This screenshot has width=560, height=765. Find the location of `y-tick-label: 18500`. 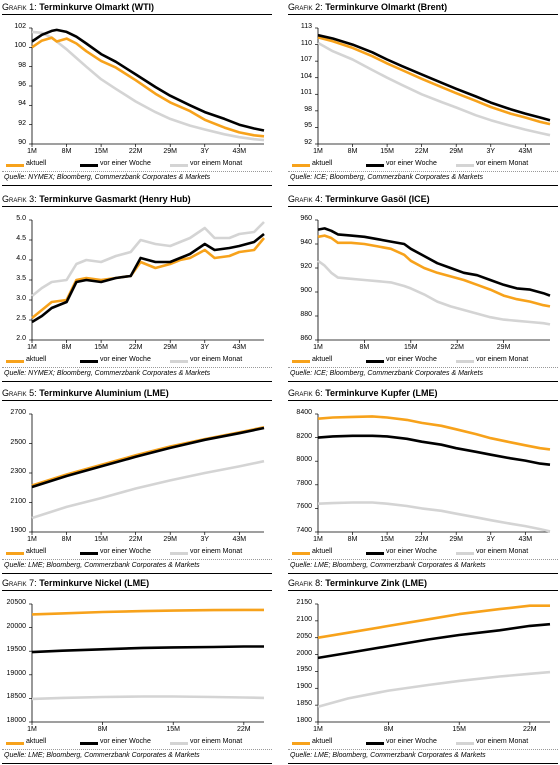

y-tick-label: 18500 is located at coordinates (16, 697).